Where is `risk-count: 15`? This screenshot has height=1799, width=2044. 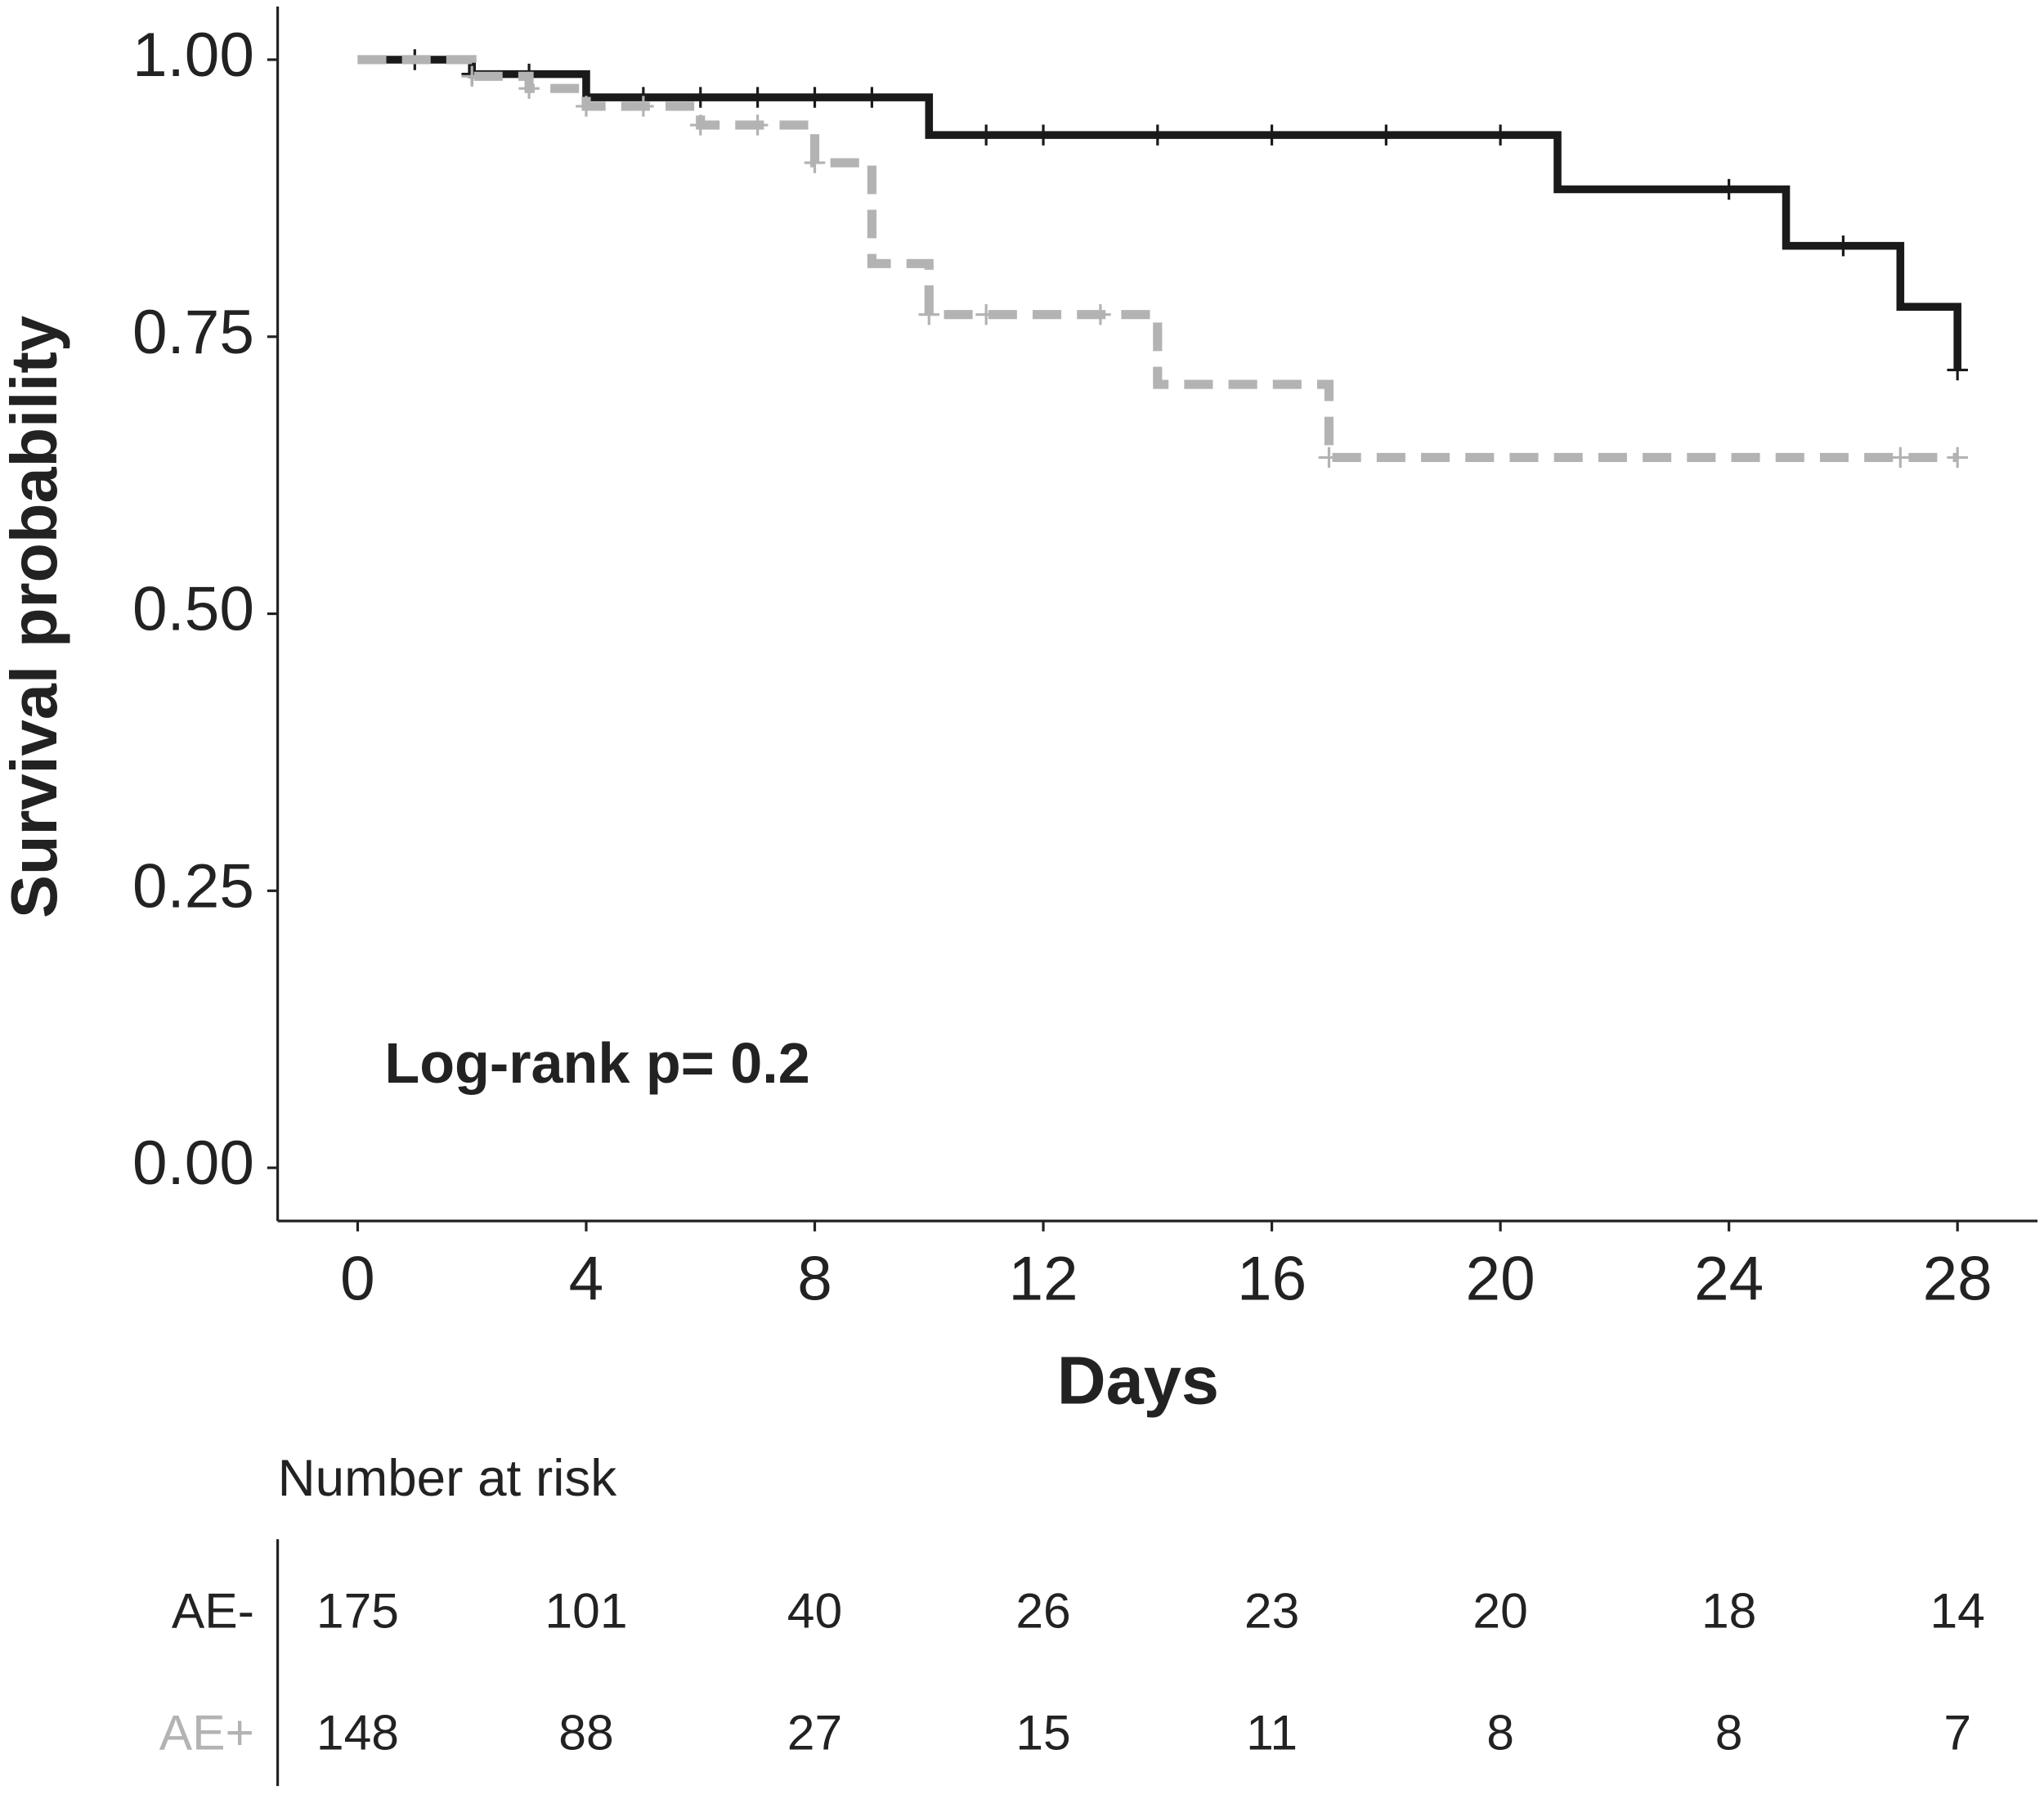
risk-count: 15 is located at coordinates (1042, 1733).